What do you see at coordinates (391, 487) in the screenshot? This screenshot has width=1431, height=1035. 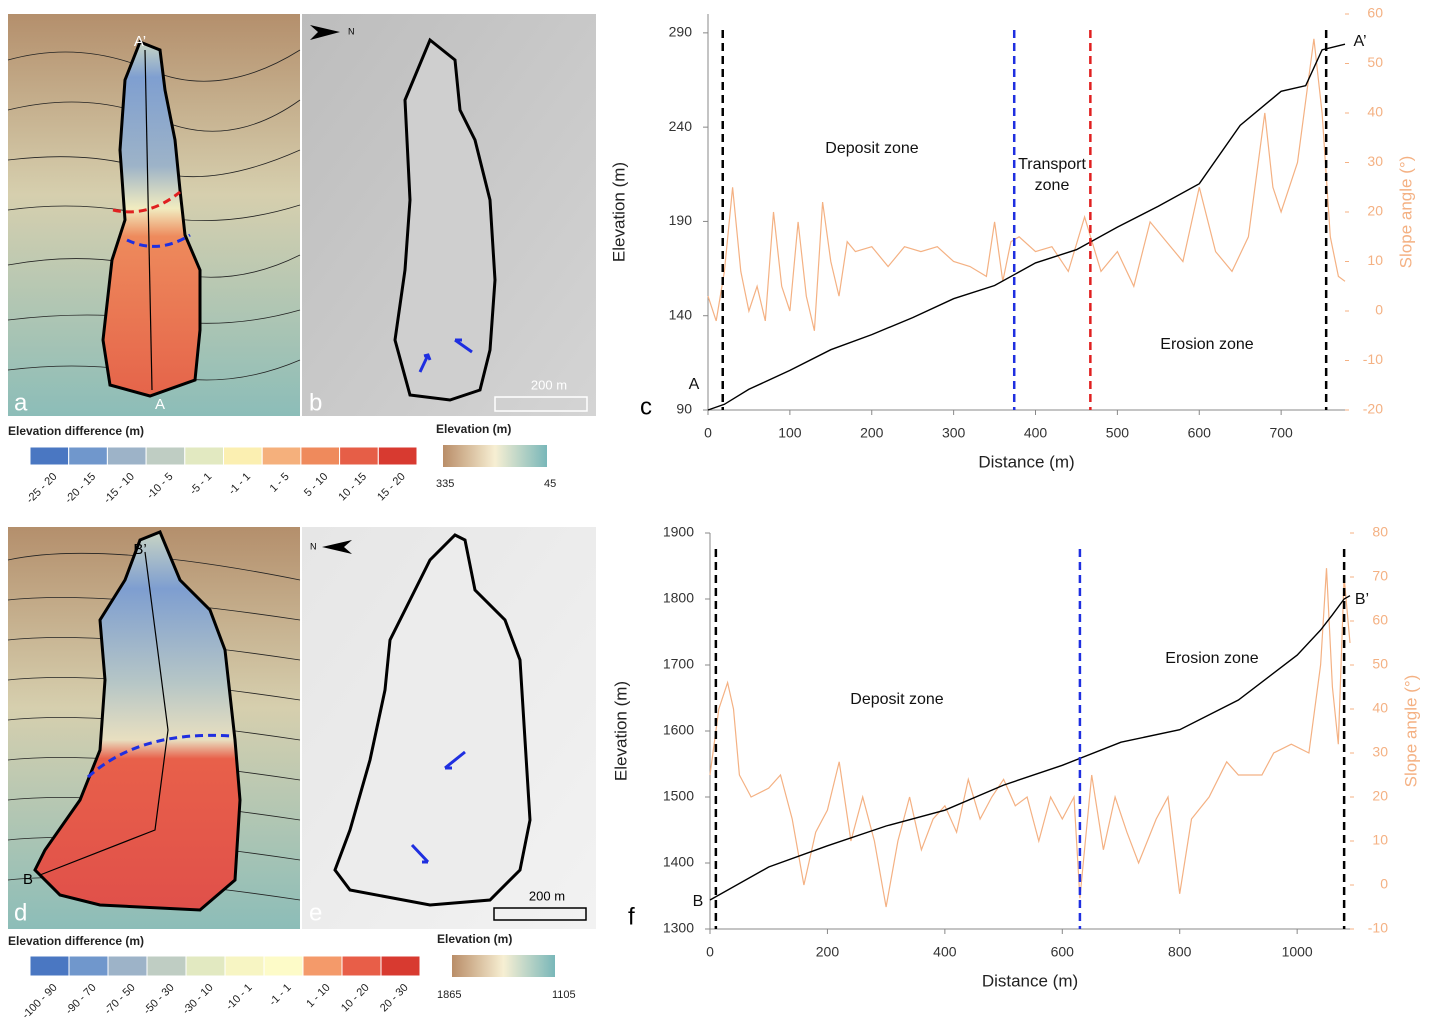 I see `legend-class: 15 - 20` at bounding box center [391, 487].